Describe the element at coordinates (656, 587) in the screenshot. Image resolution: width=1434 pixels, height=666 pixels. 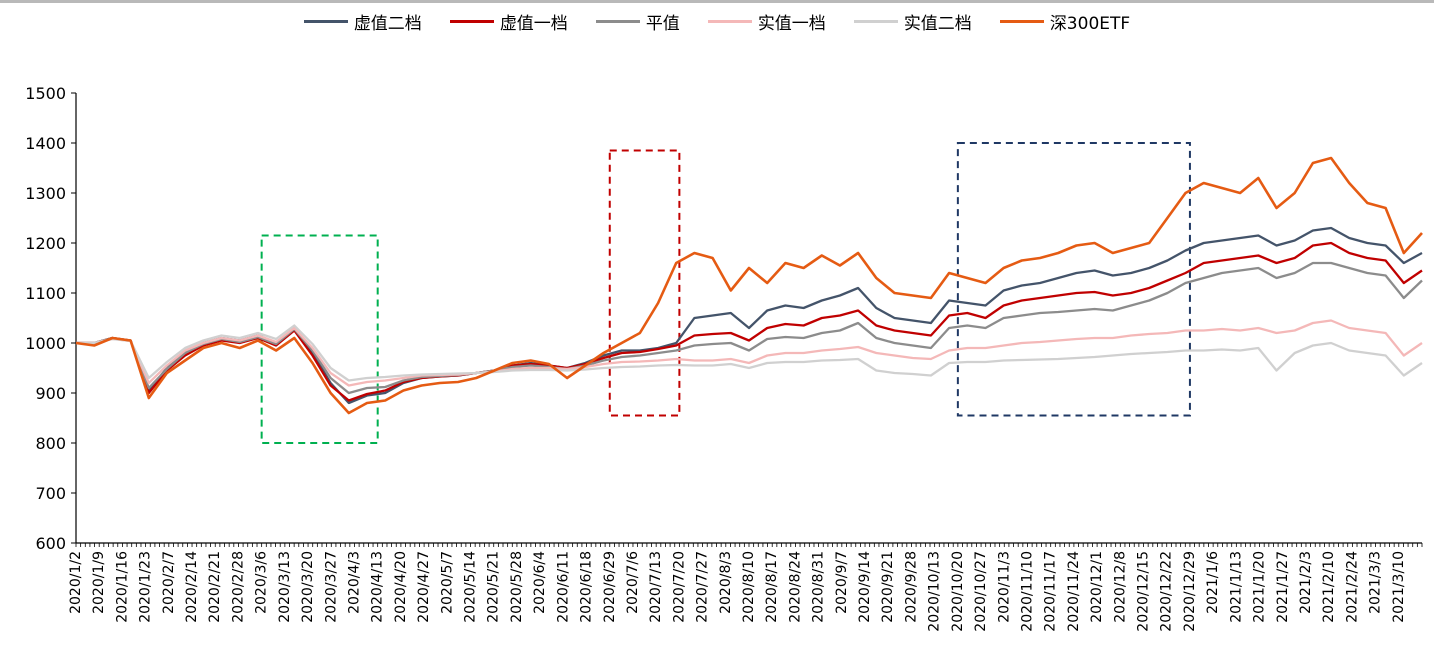
I see `x-tick-label: 2020/7/13` at that location.